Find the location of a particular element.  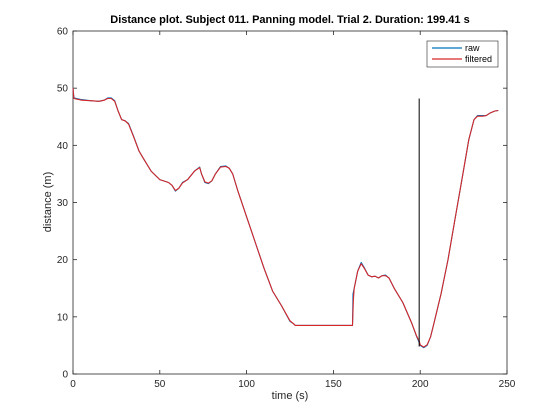

y-tick-label: 60 is located at coordinates (63, 32).